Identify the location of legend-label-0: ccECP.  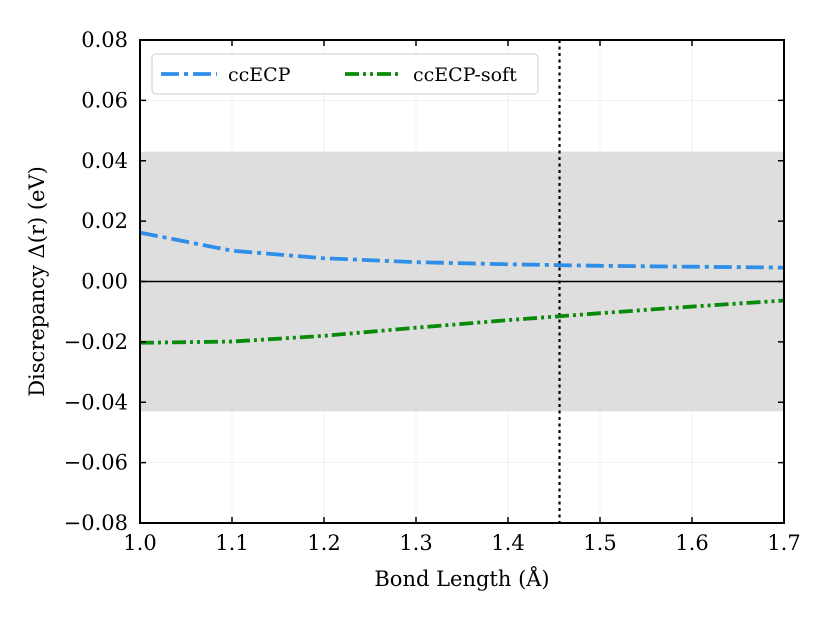
(259, 75).